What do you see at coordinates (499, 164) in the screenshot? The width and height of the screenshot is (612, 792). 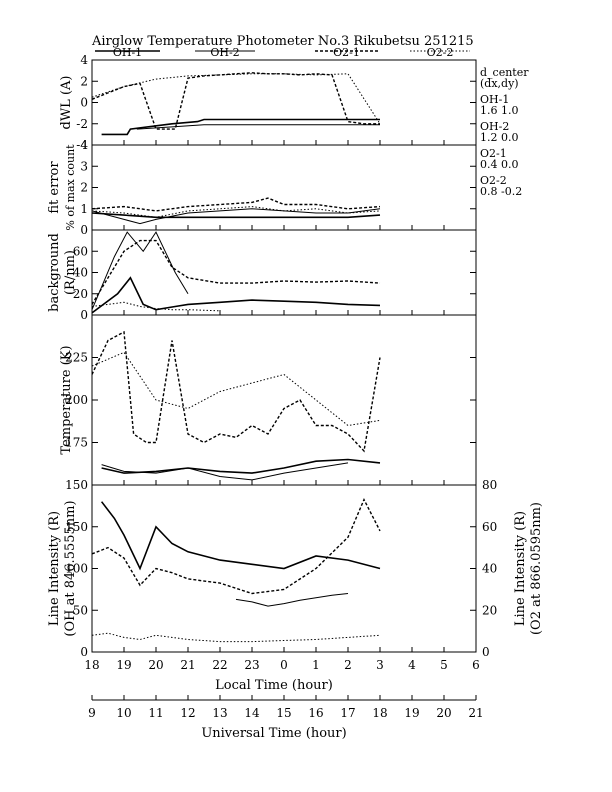 I see `note-line: 0.4 0.0` at bounding box center [499, 164].